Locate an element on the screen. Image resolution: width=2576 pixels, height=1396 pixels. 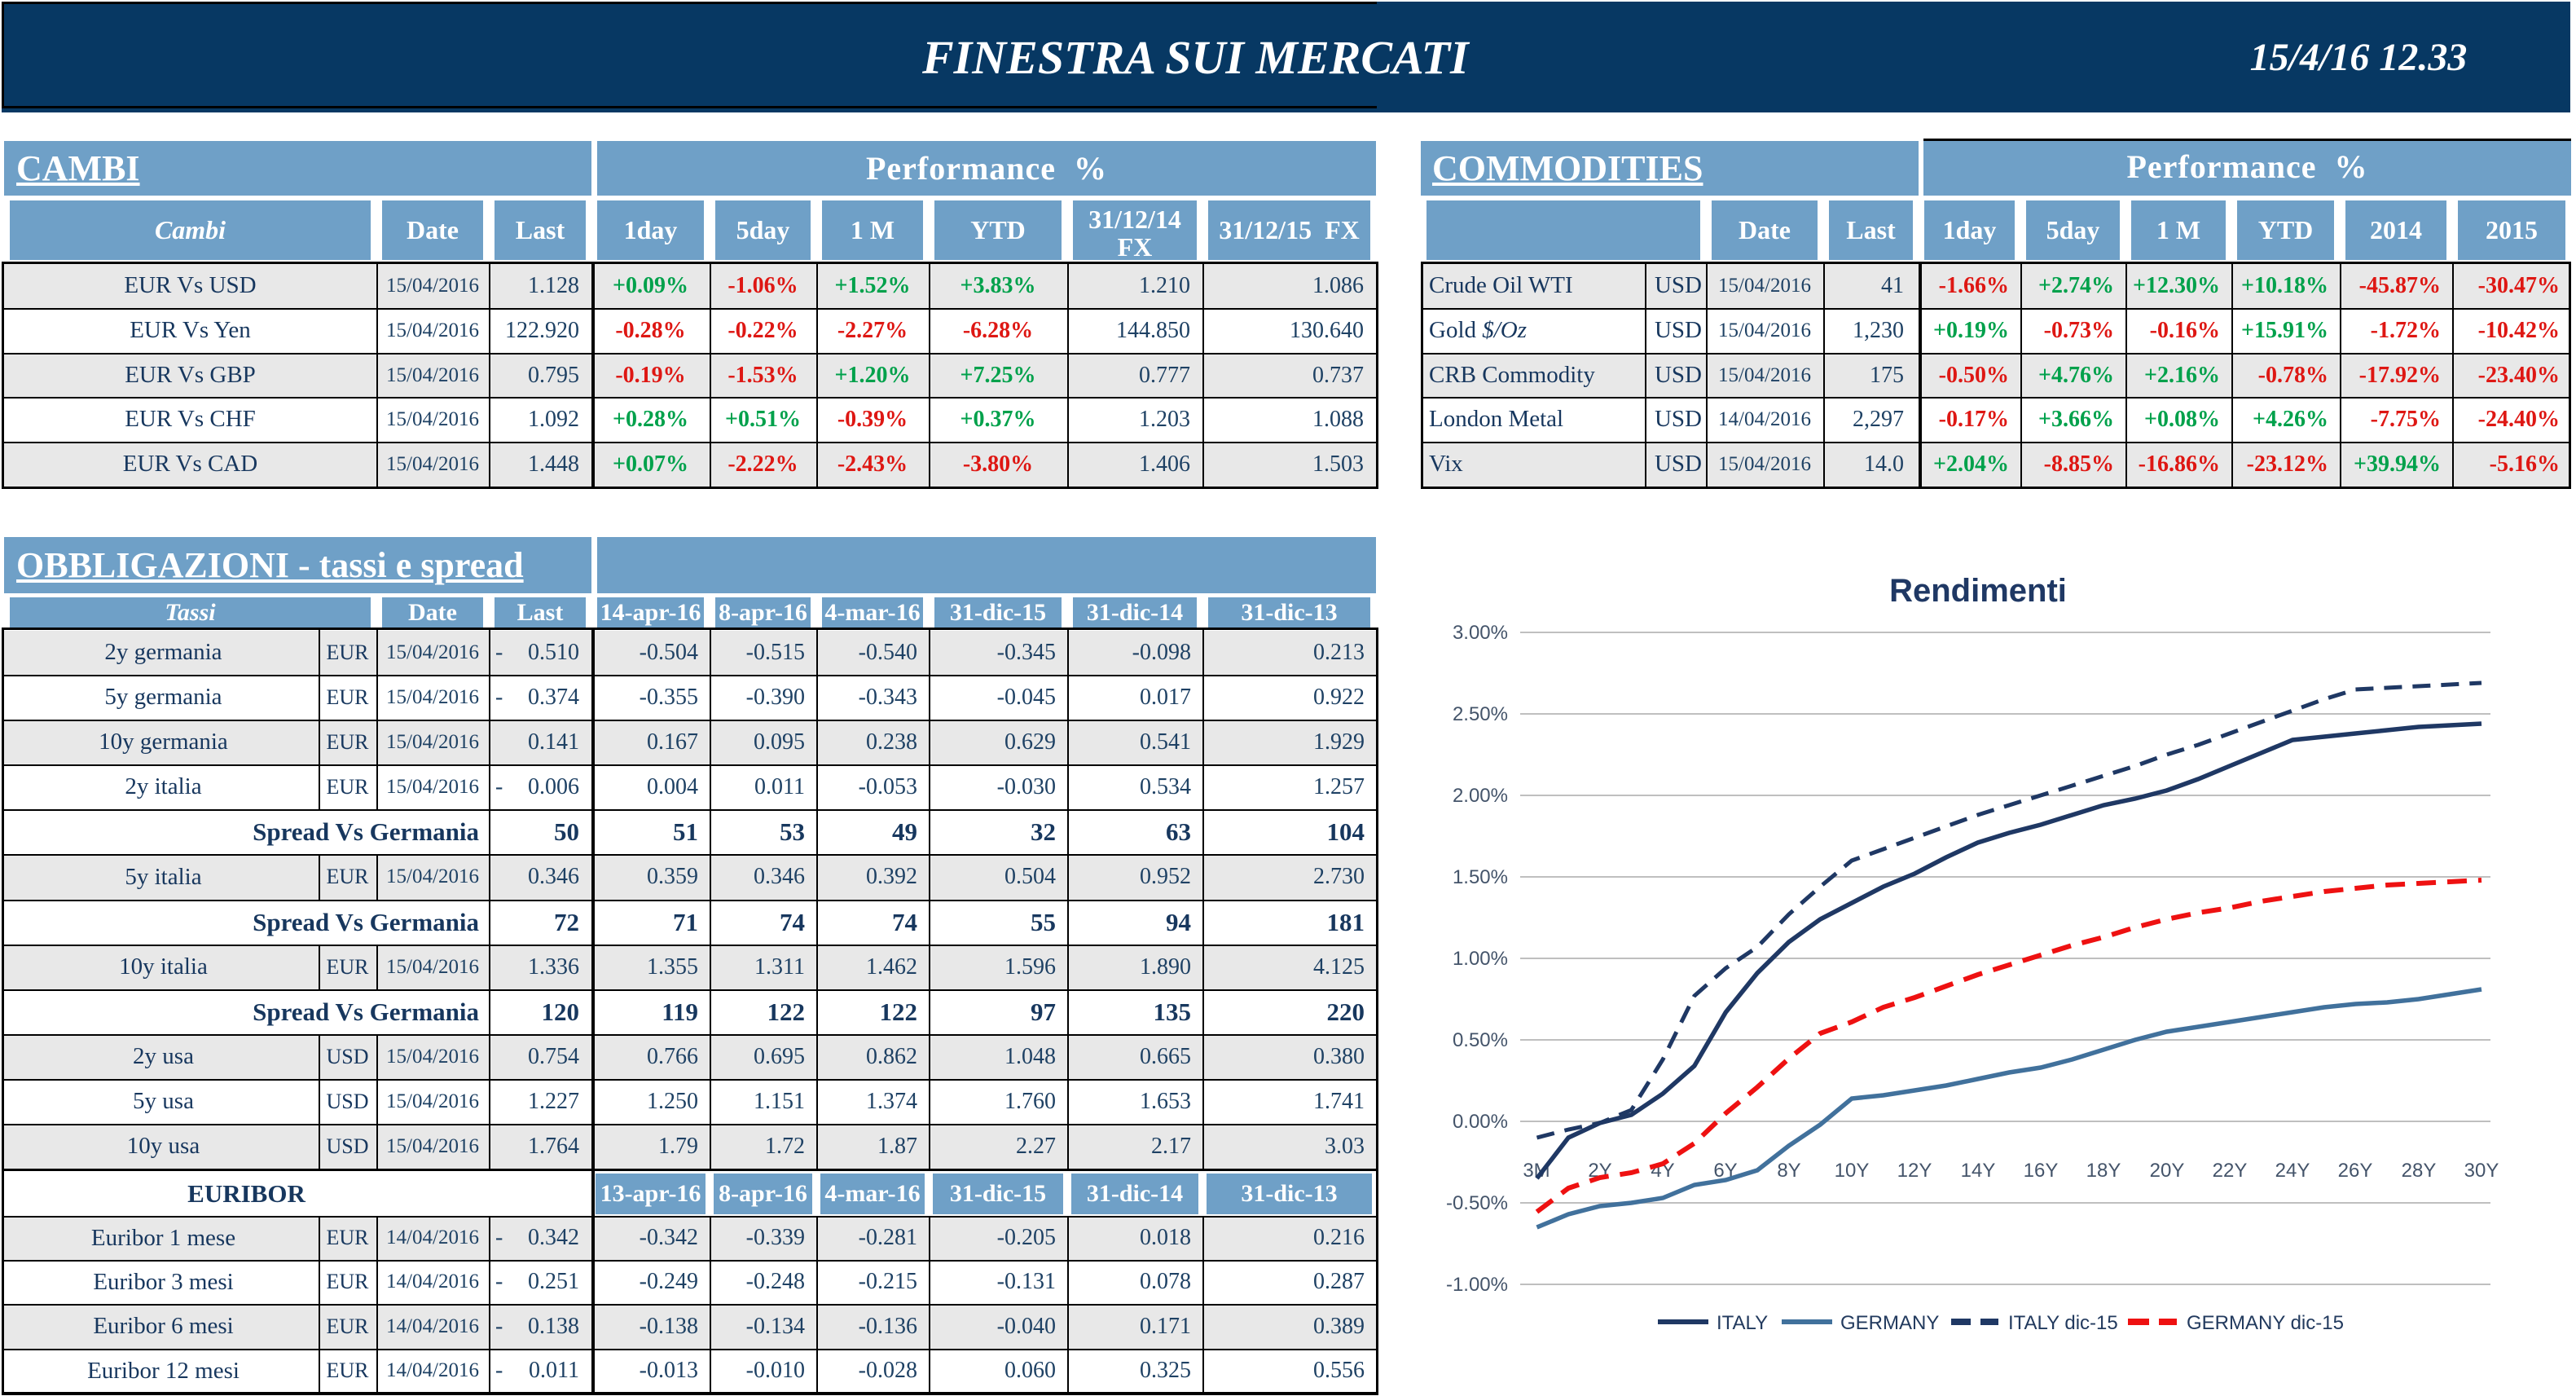
svg-text: 10Y is located at coordinates (1852, 1171).